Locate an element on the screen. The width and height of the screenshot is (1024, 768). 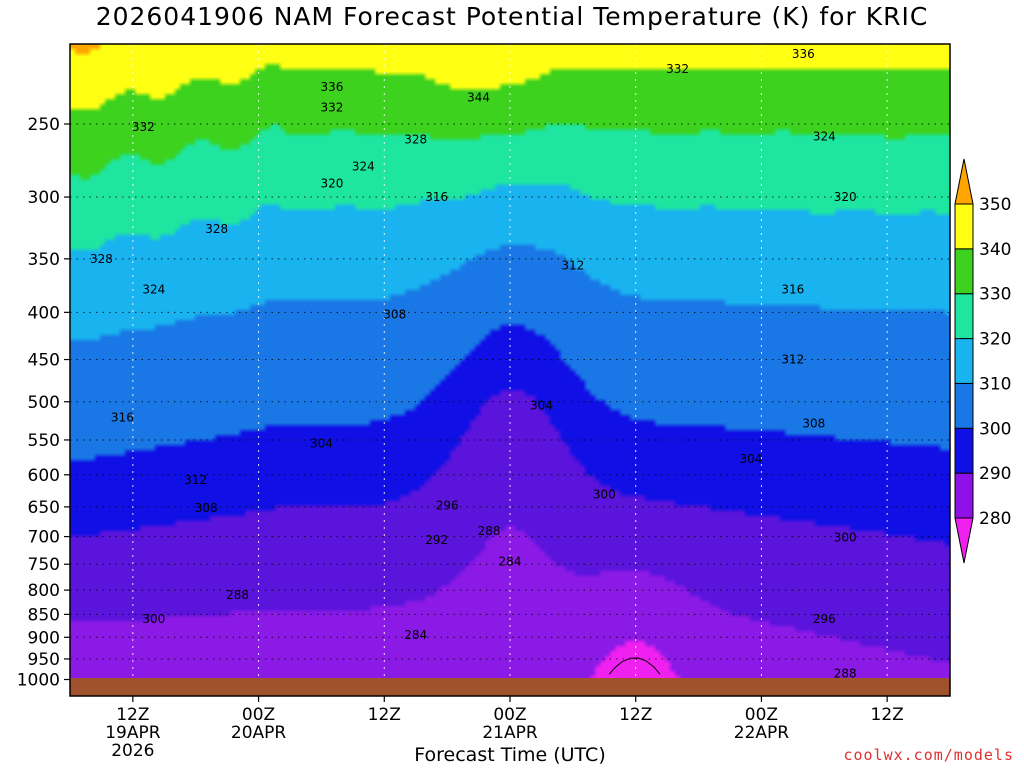
x-tick-label: 19APR is located at coordinates (133, 733).